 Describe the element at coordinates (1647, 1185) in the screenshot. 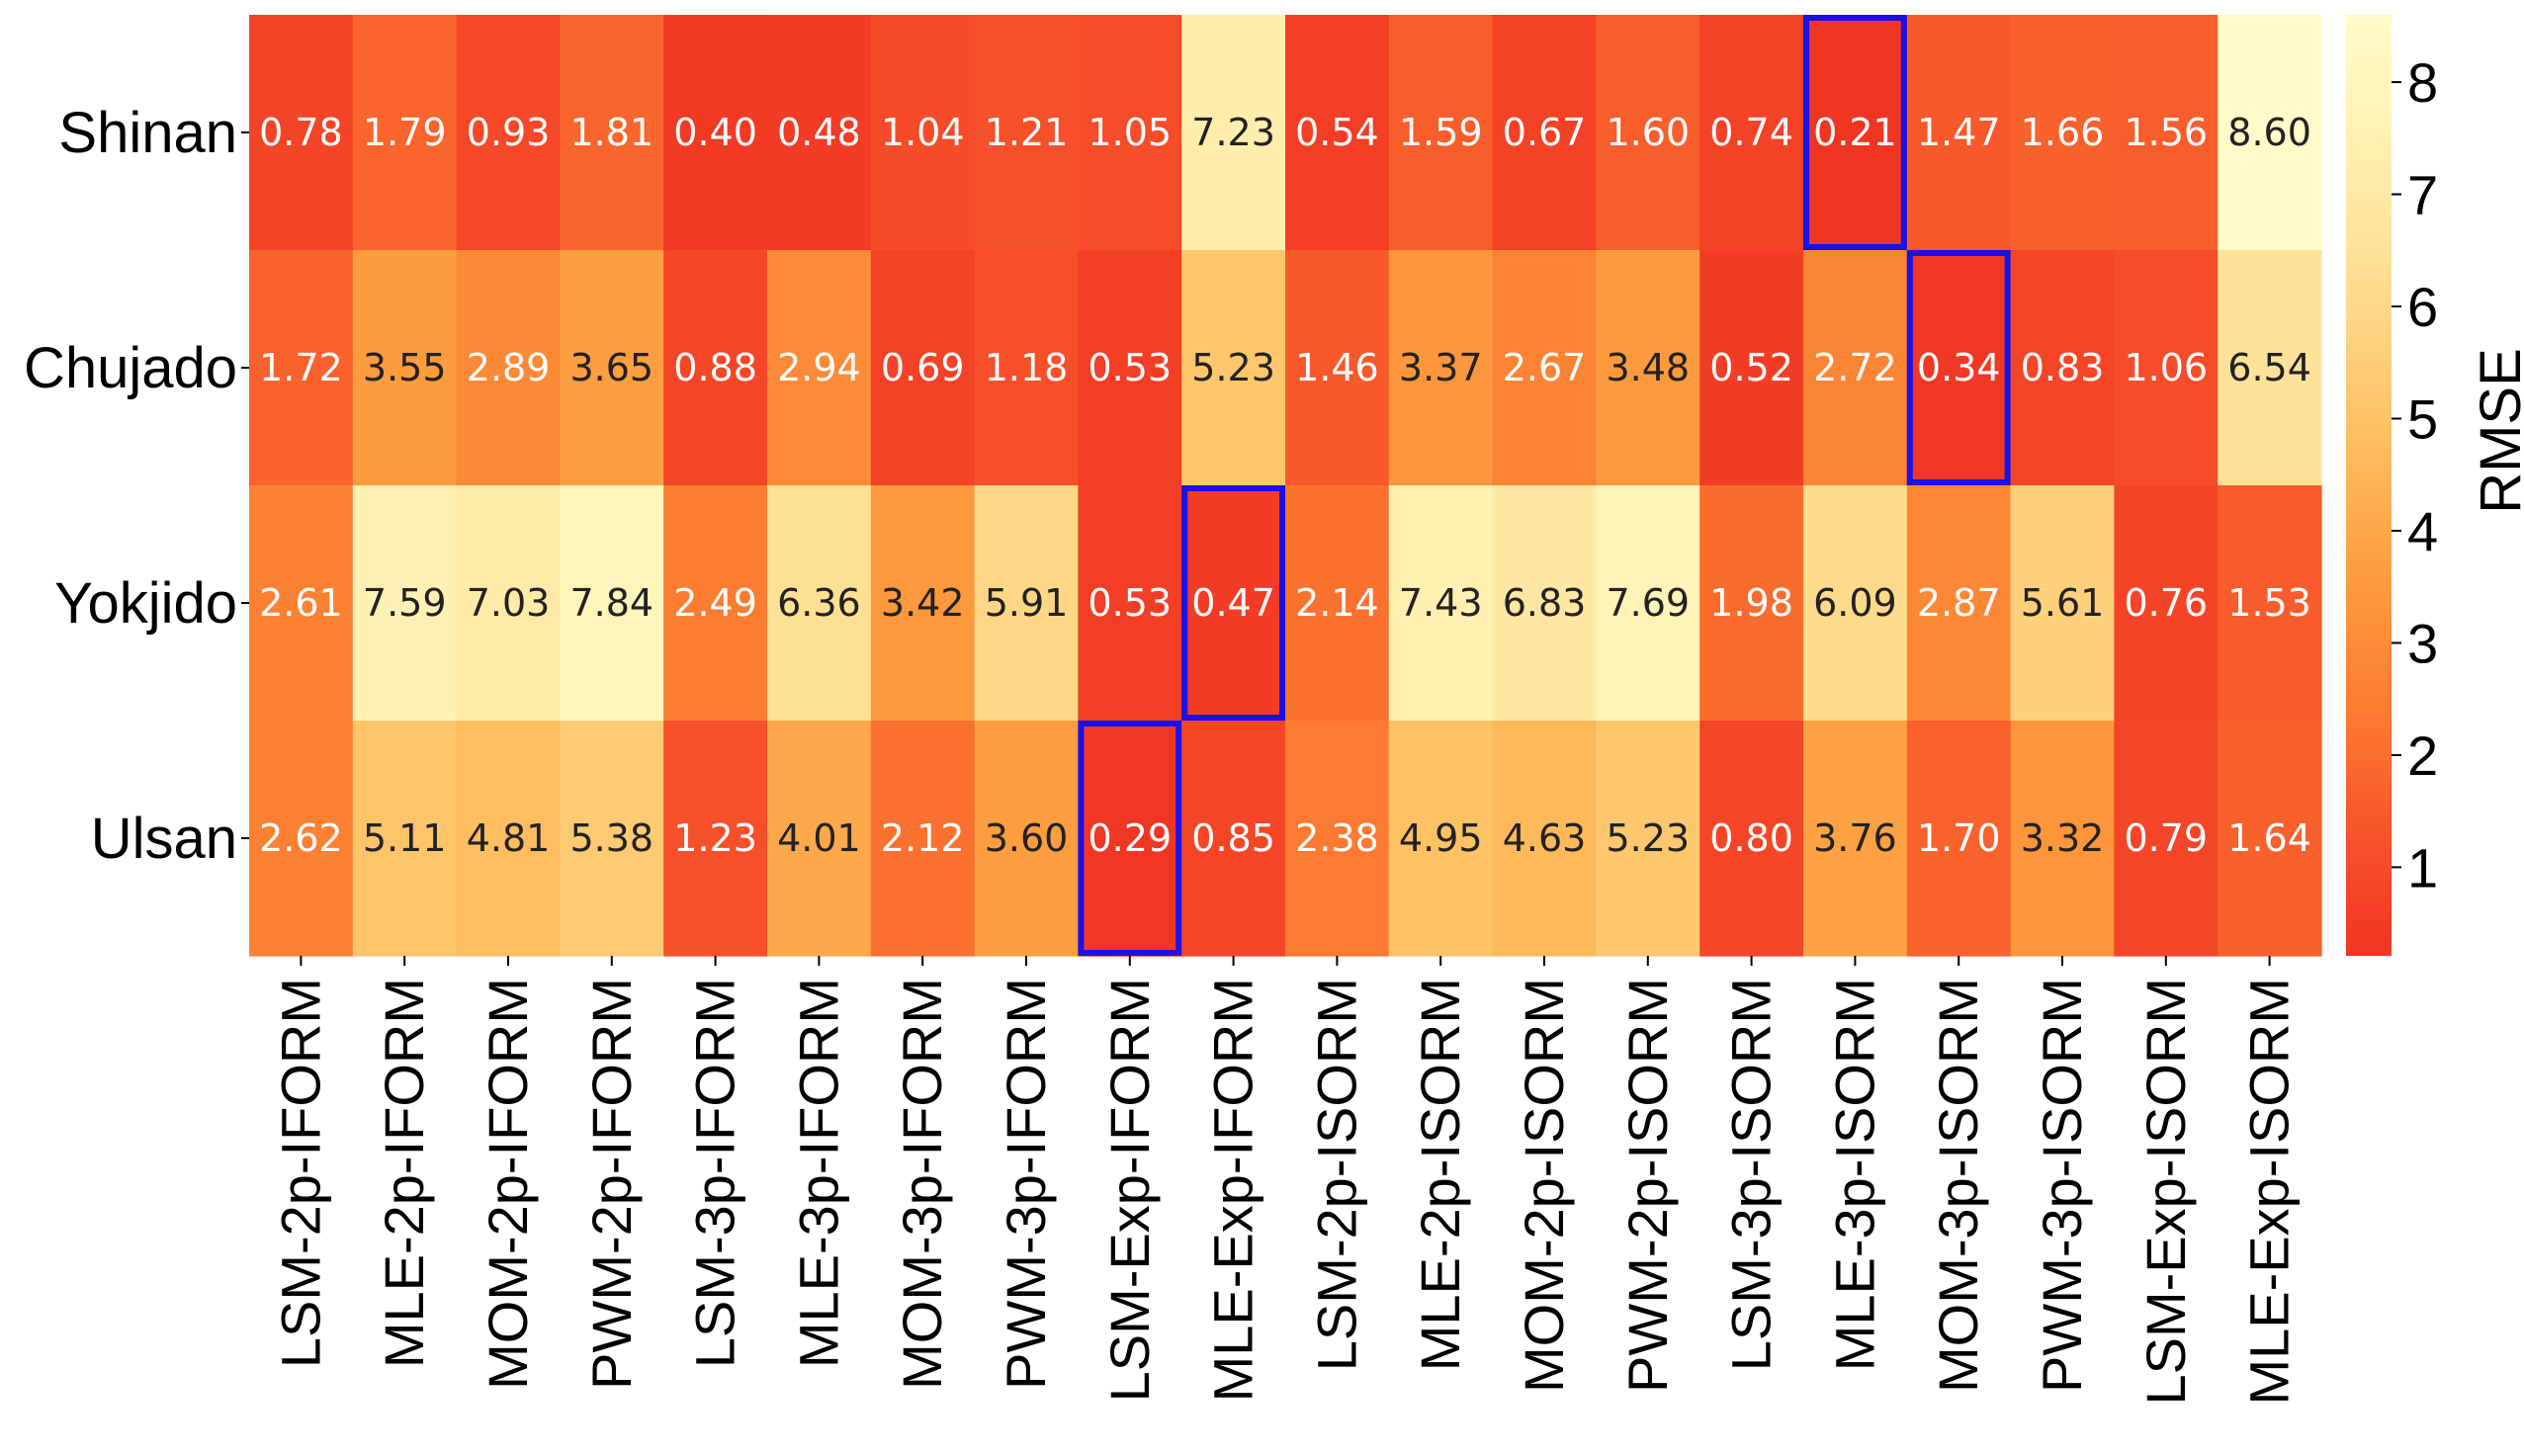

I see `column-label: PWM-2p-ISORM` at that location.